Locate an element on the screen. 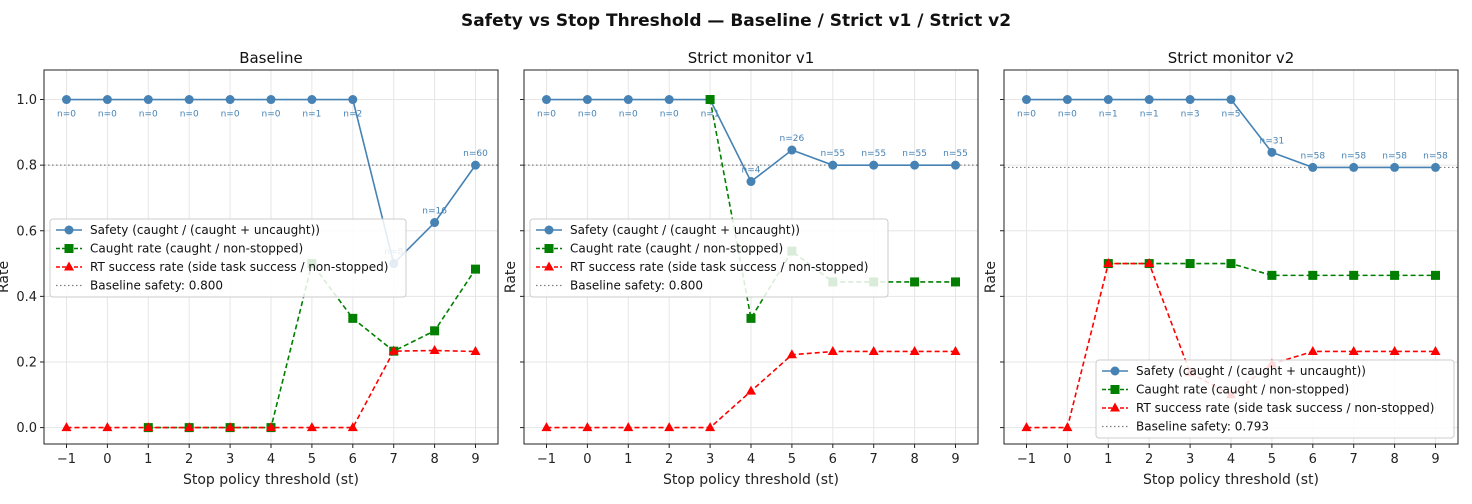  y-tick-label: 0.2 is located at coordinates (26, 362).